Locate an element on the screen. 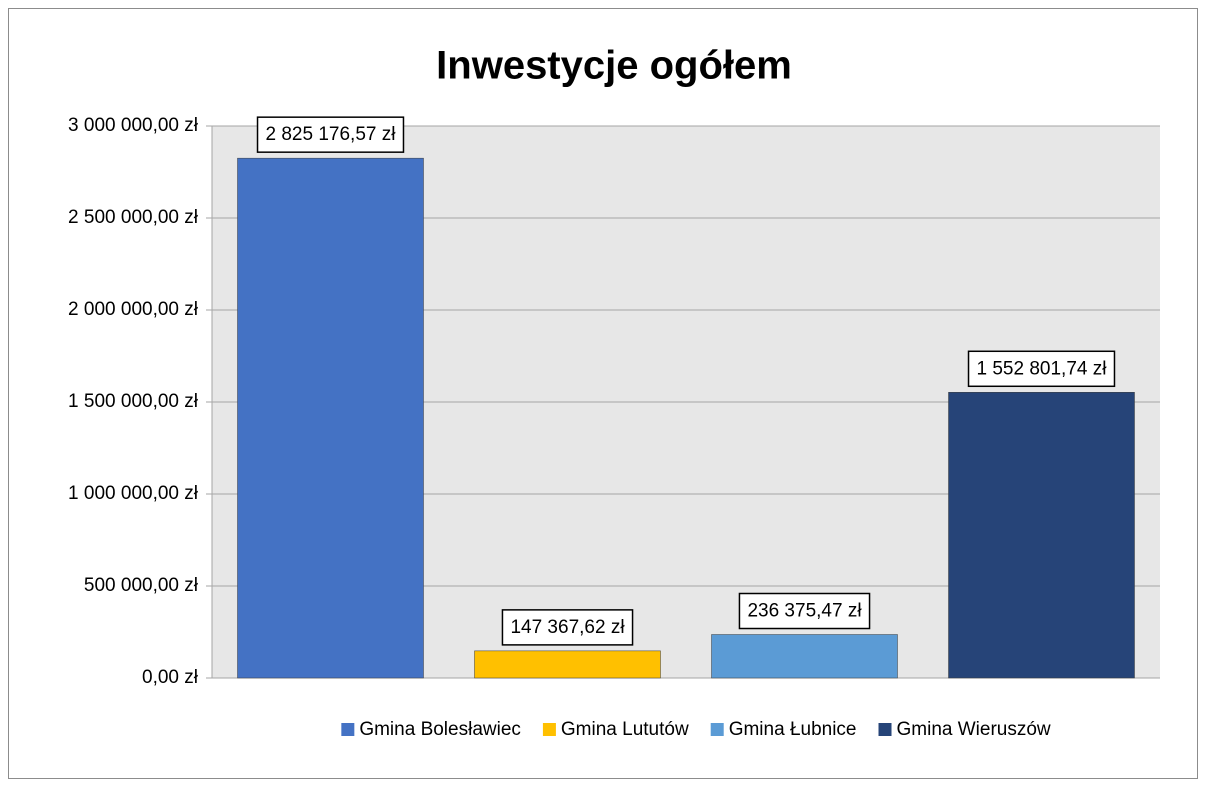 The width and height of the screenshot is (1206, 794). y-tick-label: 2 500 000,00 zł is located at coordinates (133, 217).